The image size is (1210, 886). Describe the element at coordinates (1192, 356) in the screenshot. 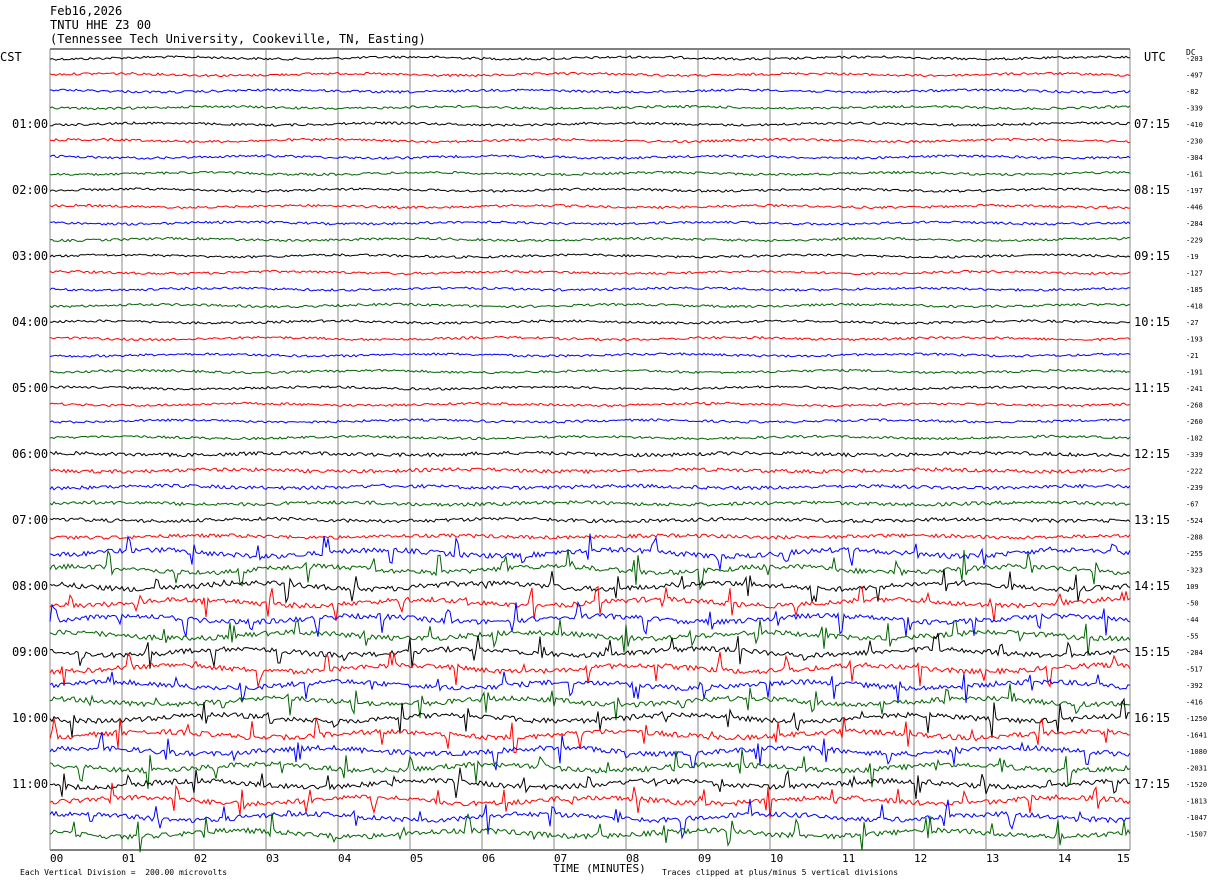

I see `dc-offset-label: -21` at that location.